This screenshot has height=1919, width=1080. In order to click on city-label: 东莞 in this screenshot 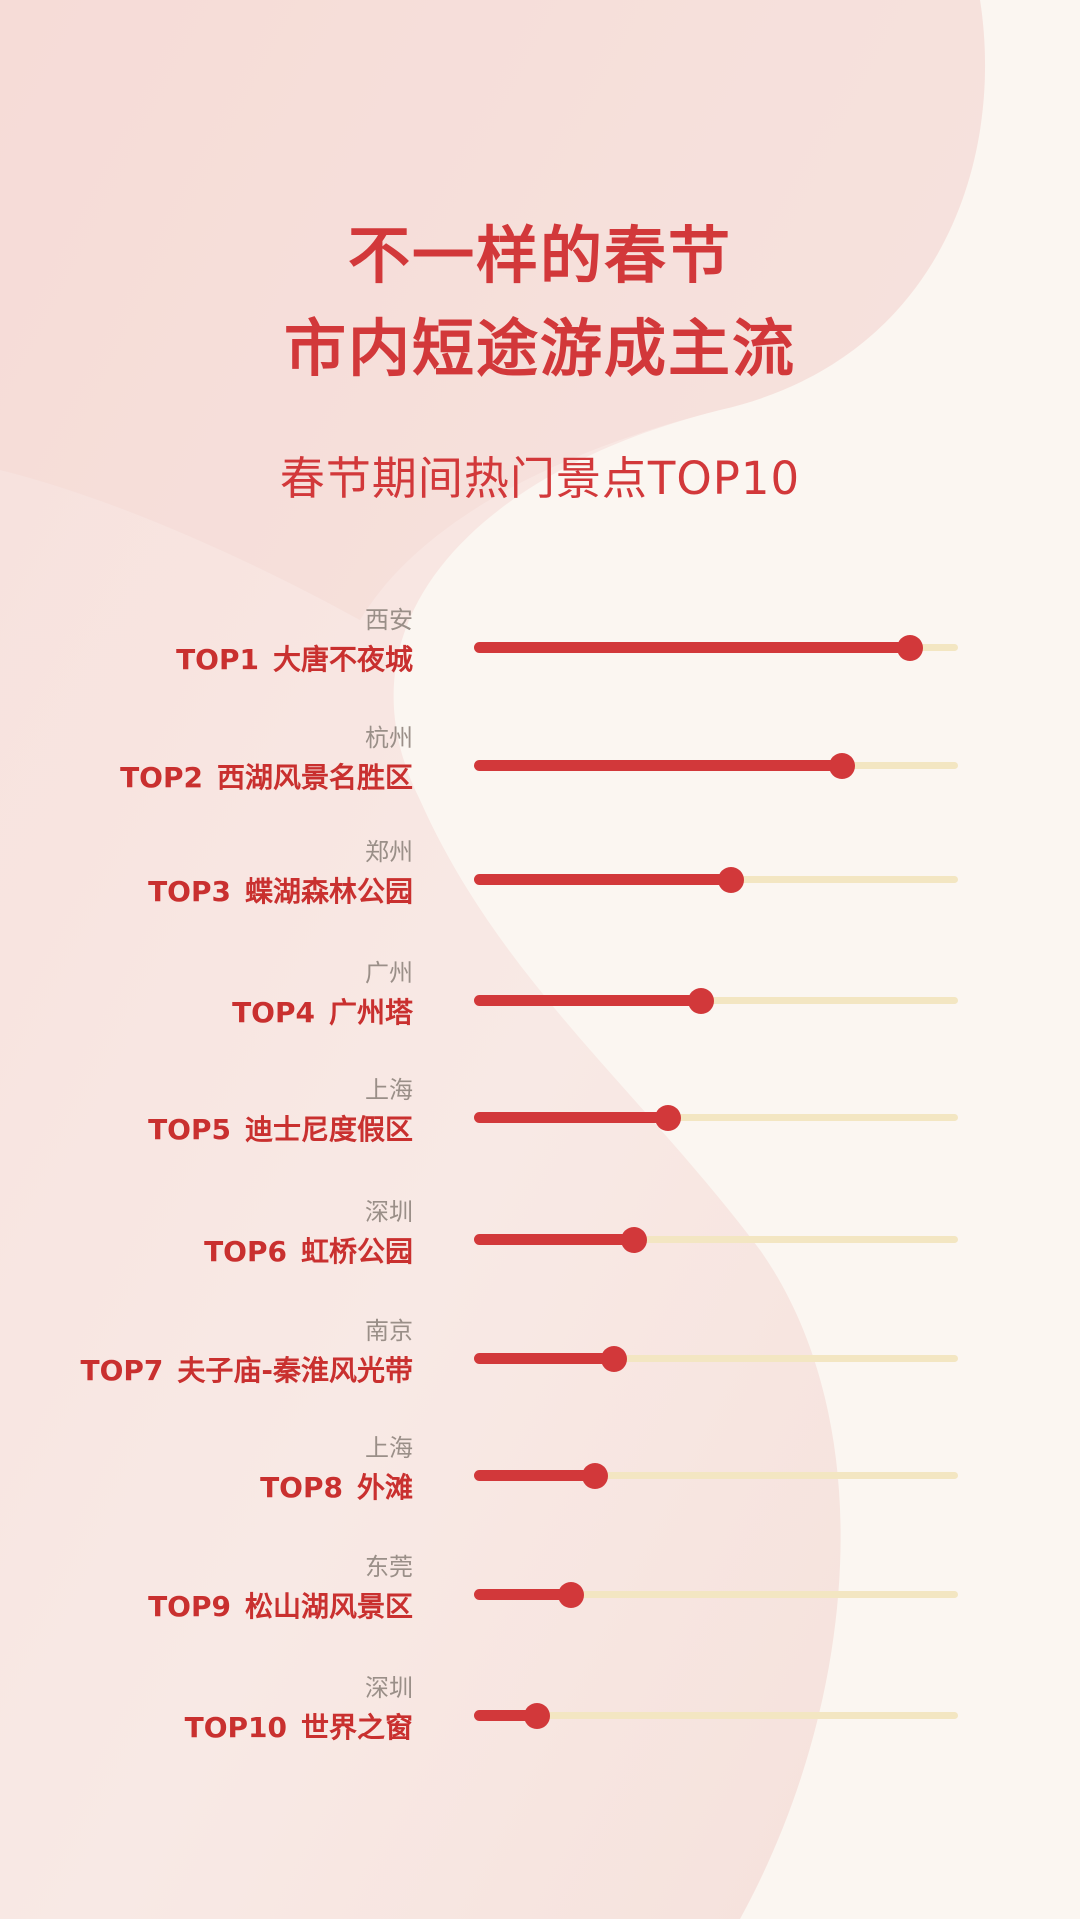, I will do `click(389, 1567)`.